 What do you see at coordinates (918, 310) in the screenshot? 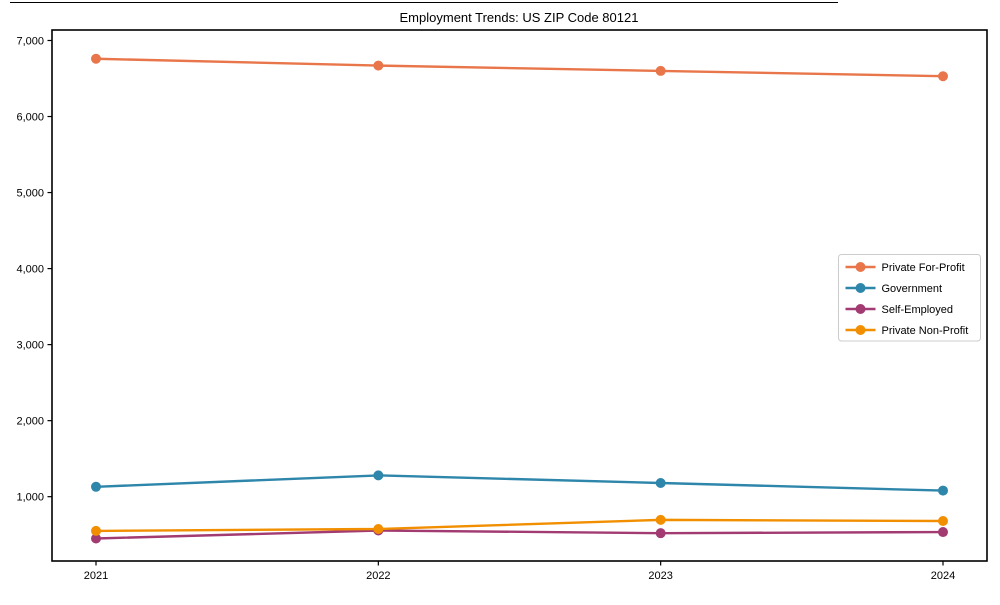
I see `legend-label: Self-Employed` at bounding box center [918, 310].